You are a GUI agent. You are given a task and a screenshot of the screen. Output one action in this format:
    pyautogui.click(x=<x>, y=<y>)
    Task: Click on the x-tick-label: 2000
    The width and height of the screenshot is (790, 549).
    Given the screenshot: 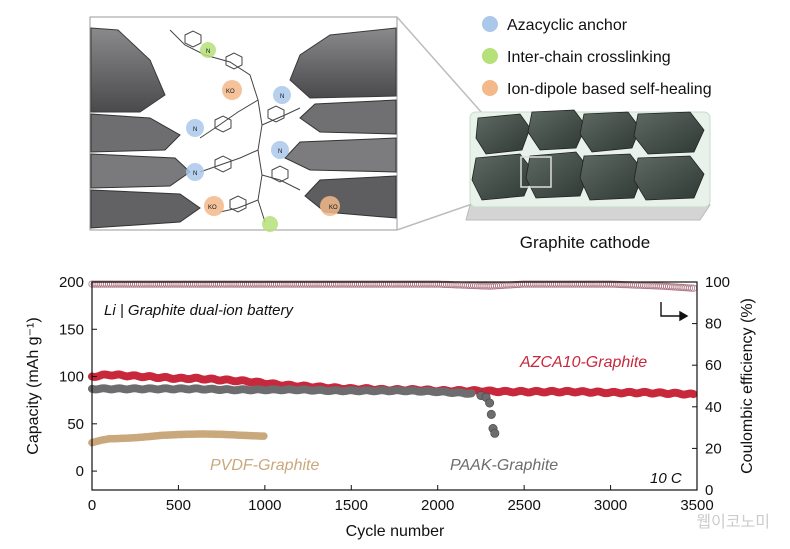 What is the action you would take?
    pyautogui.click(x=437, y=505)
    